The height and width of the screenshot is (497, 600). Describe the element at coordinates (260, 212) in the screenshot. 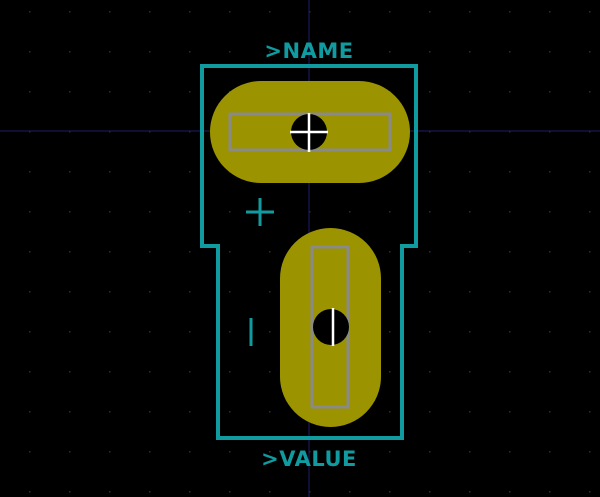

I see `polarity-plus-mark` at that location.